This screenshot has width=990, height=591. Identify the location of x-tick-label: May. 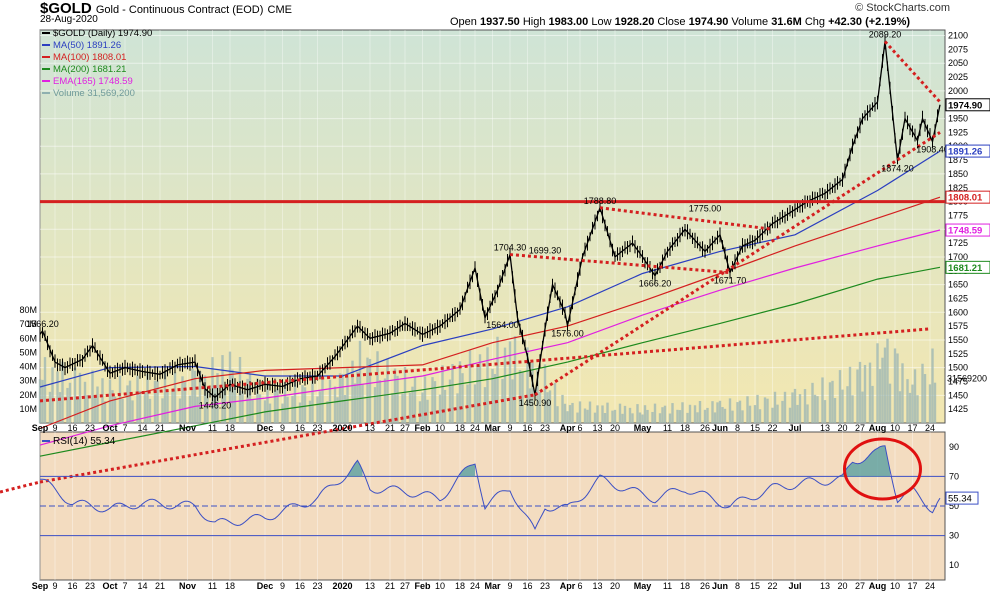
(643, 428).